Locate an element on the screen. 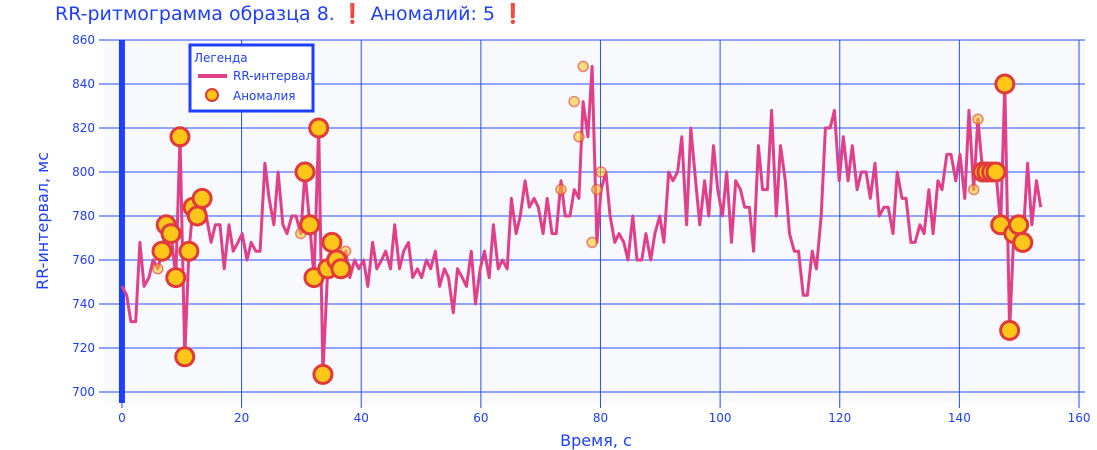 The width and height of the screenshot is (1097, 450). y-tick-label: 740 is located at coordinates (83, 304).